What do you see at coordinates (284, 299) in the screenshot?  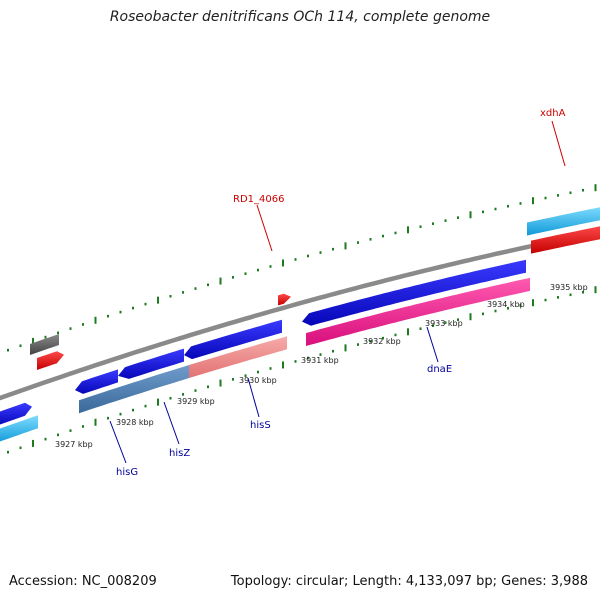 I see `rd1-4066-feature` at bounding box center [284, 299].